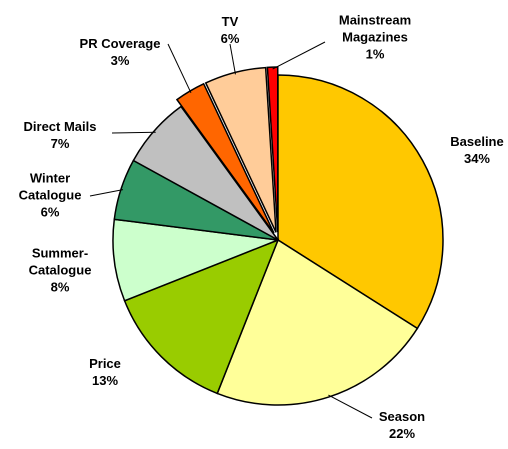 The image size is (508, 449). Describe the element at coordinates (477, 141) in the screenshot. I see `category-name: Baseline` at that location.